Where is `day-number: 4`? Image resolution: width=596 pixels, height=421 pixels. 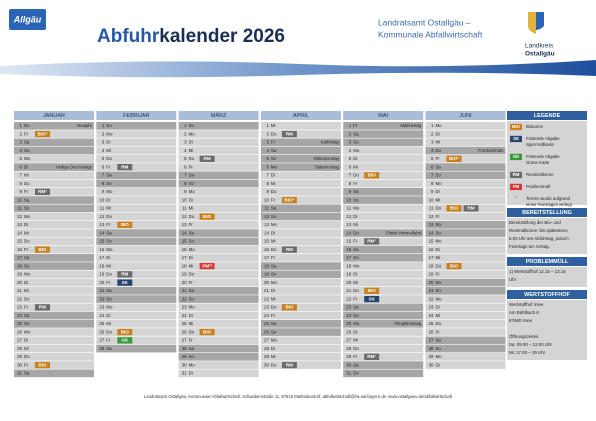
day-number: 4 is located at coordinates (432, 150).